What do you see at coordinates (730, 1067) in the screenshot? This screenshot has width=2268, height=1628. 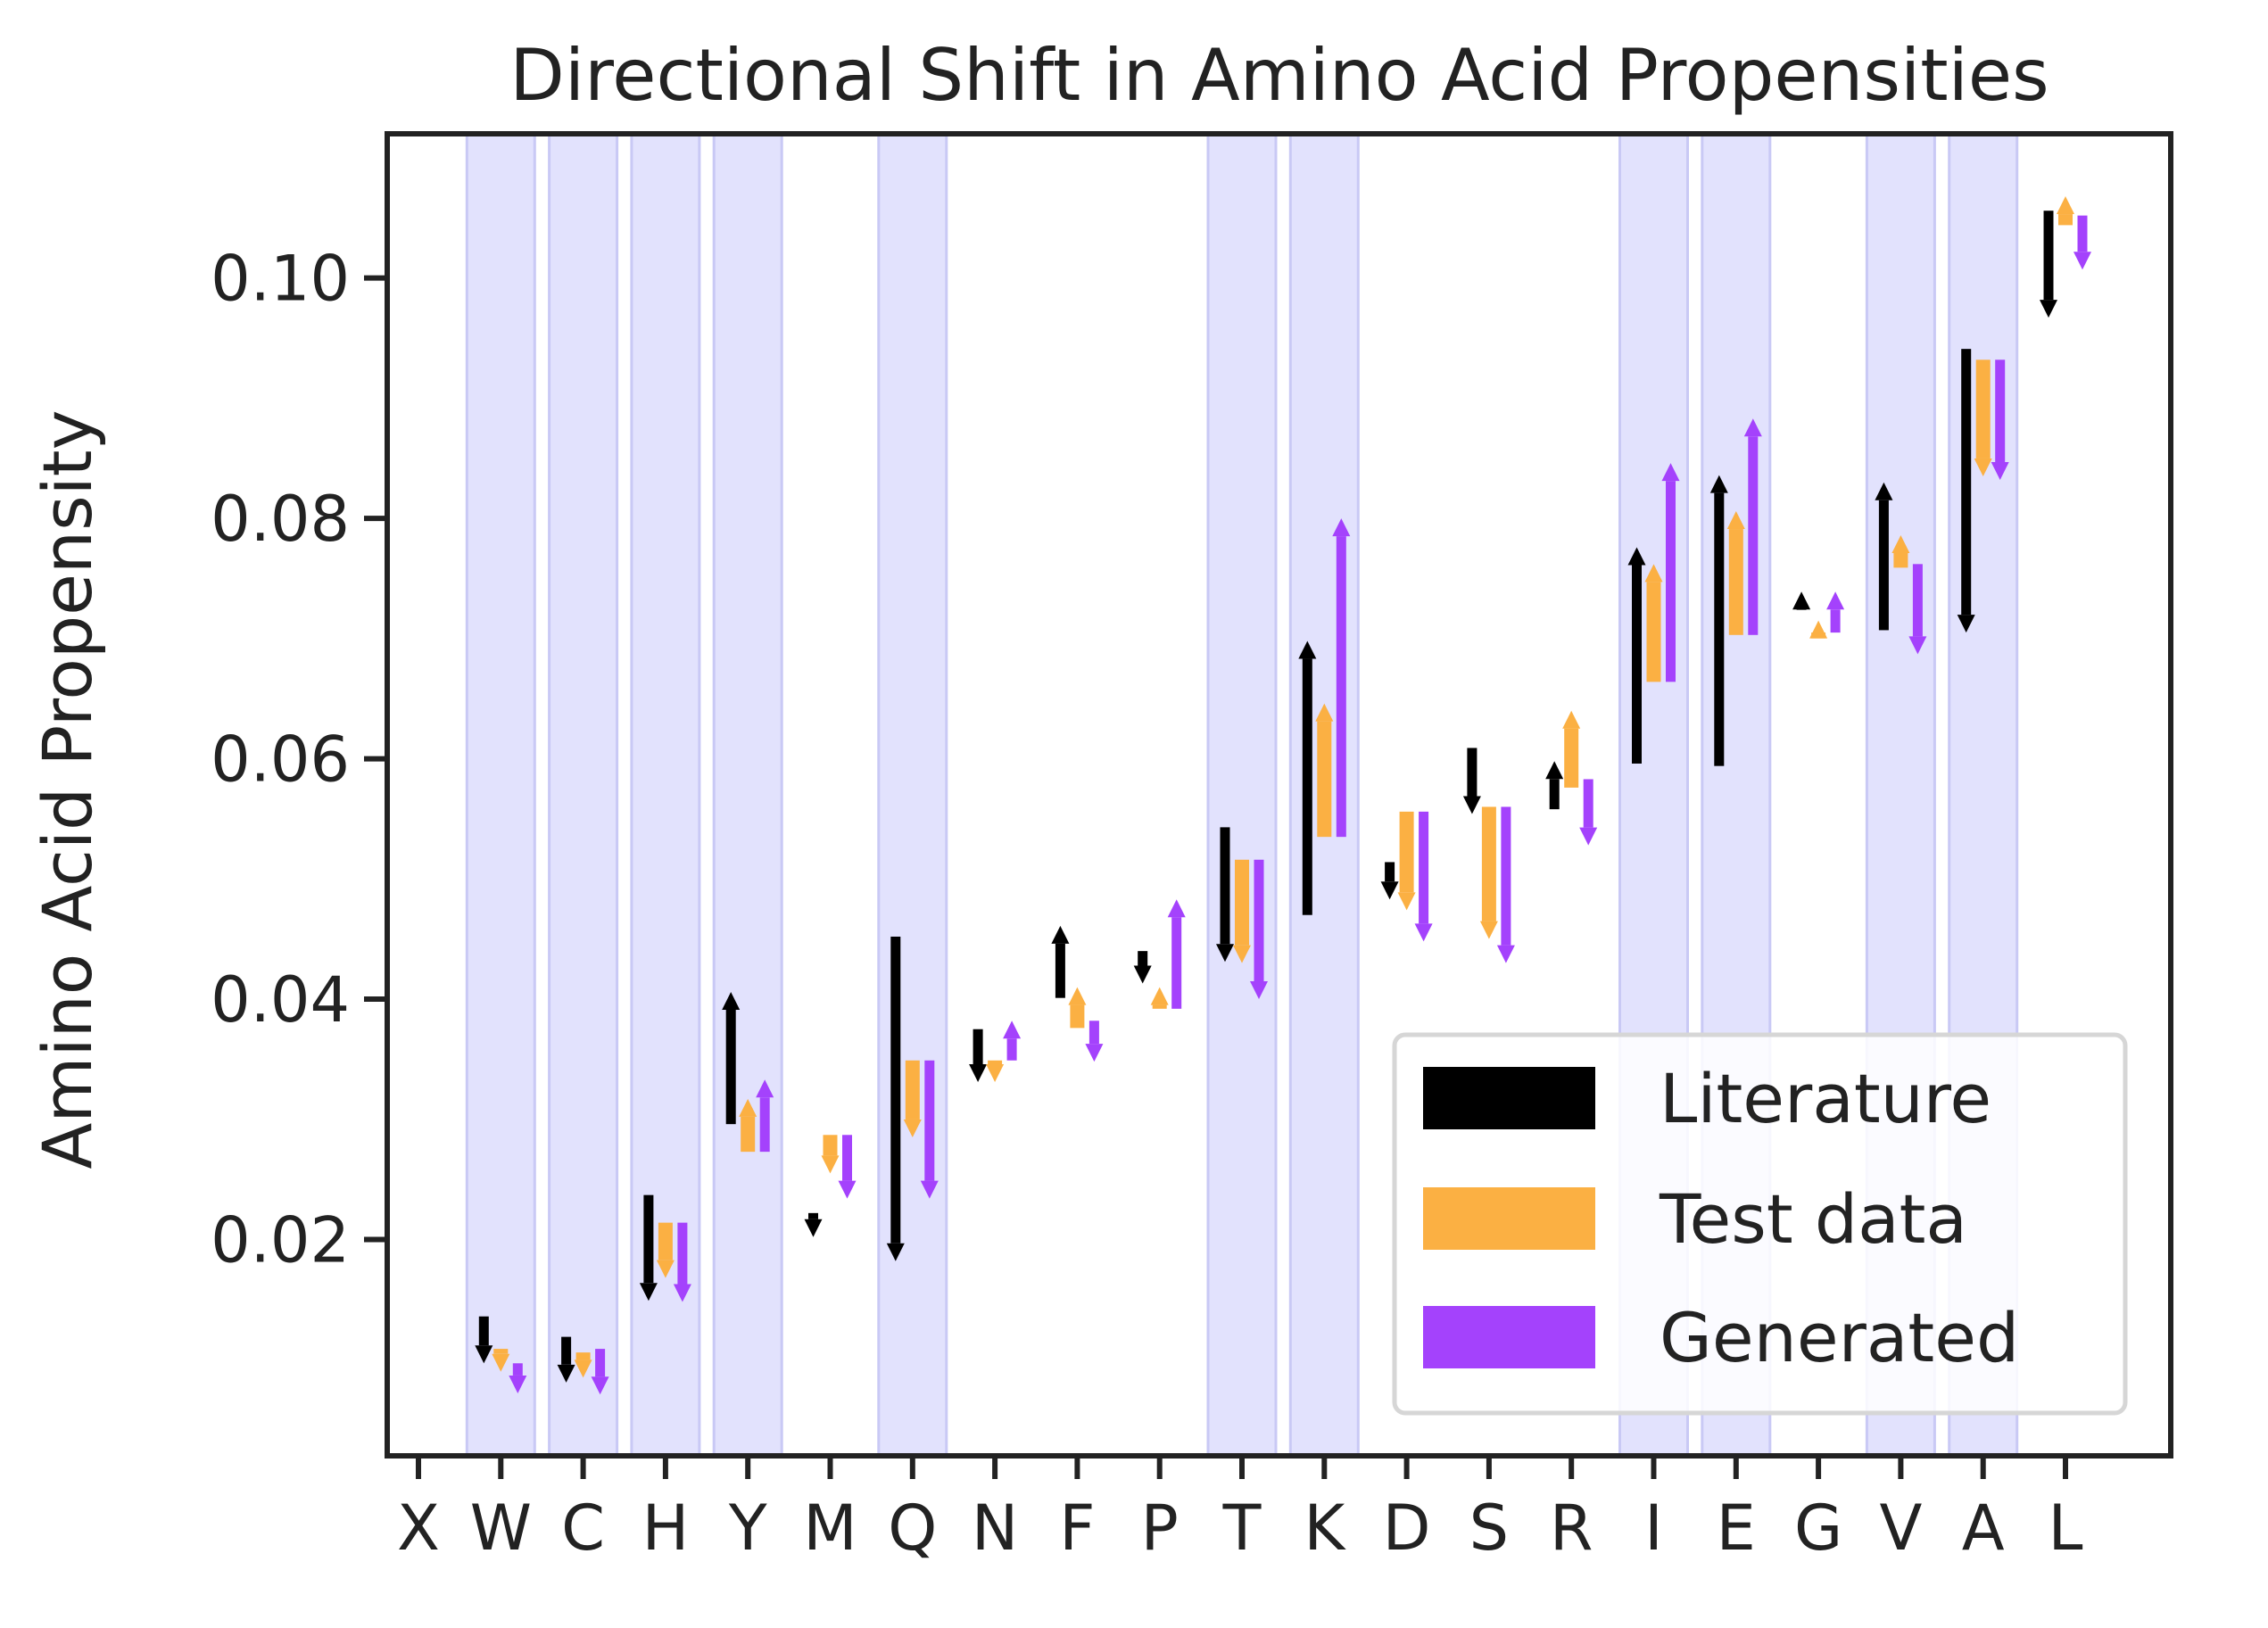 I see `literature-bar-Y` at bounding box center [730, 1067].